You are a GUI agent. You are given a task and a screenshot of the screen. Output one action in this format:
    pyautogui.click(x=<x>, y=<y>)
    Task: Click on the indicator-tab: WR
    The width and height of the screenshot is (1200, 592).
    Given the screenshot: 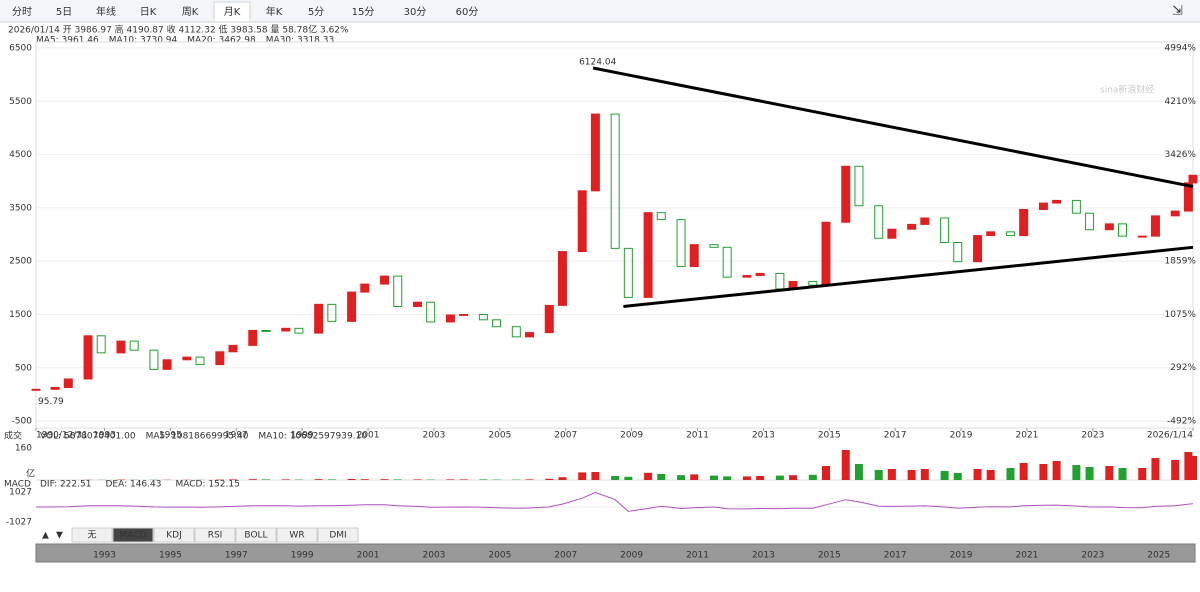 What is the action you would take?
    pyautogui.click(x=296, y=536)
    